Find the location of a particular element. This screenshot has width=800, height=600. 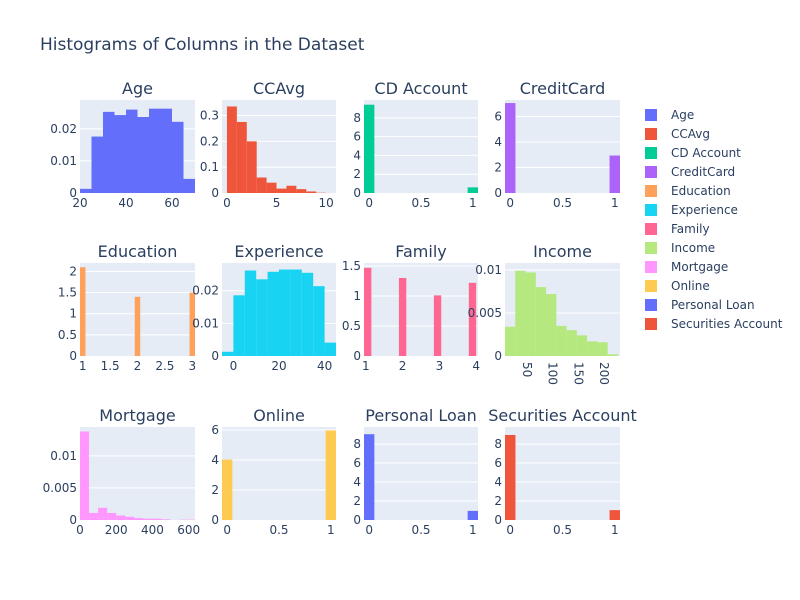

subplot-experience: Experience 0 20 40 0 0.01 0.02 is located at coordinates (264, 307).